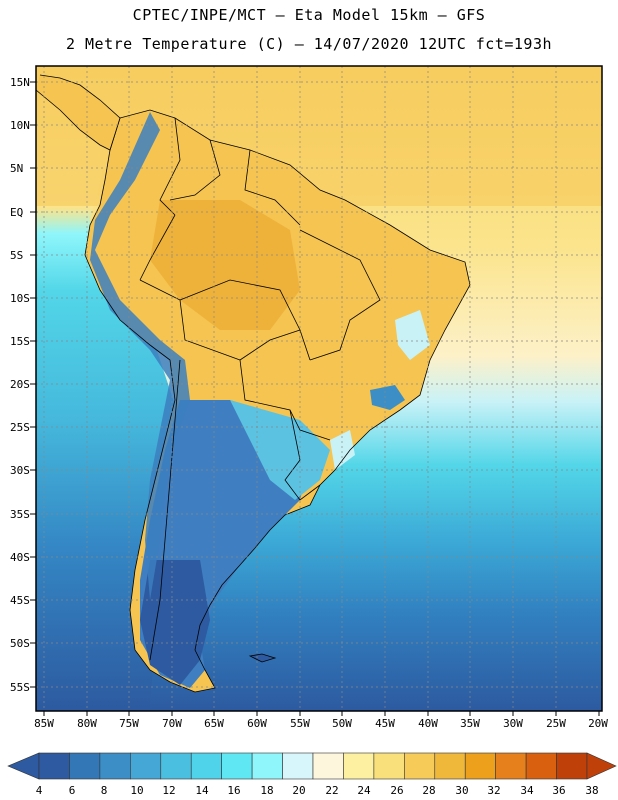  What do you see at coordinates (104, 790) in the screenshot?
I see `colorbar-label: 8` at bounding box center [104, 790].